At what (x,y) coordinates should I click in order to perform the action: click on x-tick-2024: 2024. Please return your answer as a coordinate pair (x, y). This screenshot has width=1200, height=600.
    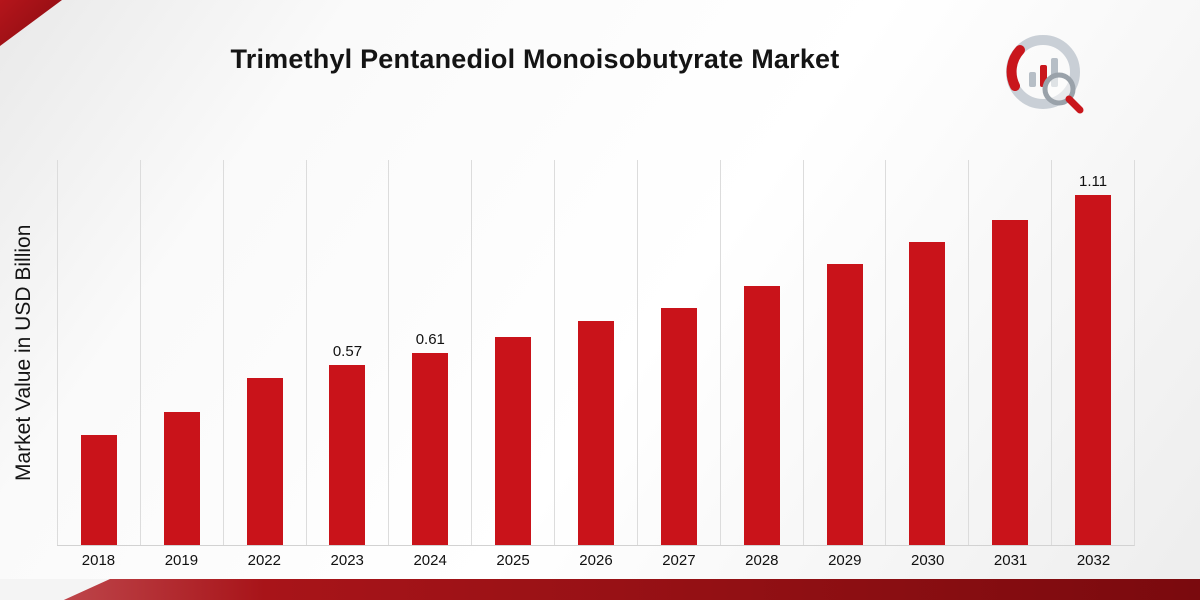
    Looking at the image, I should click on (430, 560).